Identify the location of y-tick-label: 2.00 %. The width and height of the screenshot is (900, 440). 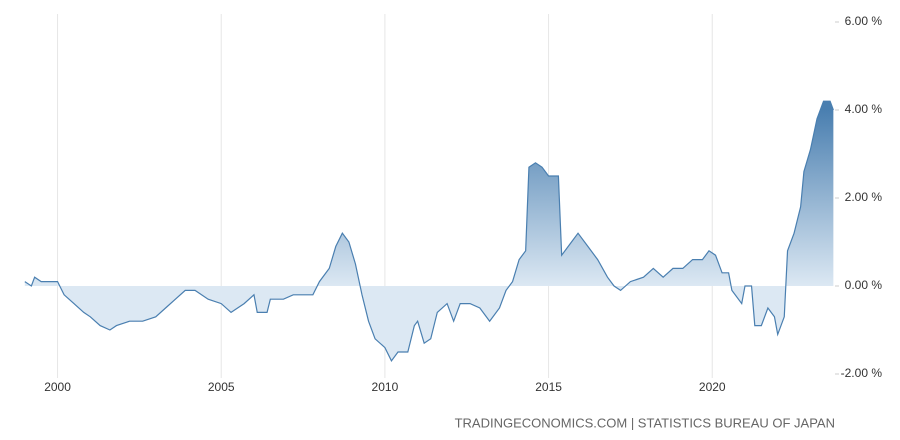
(864, 197).